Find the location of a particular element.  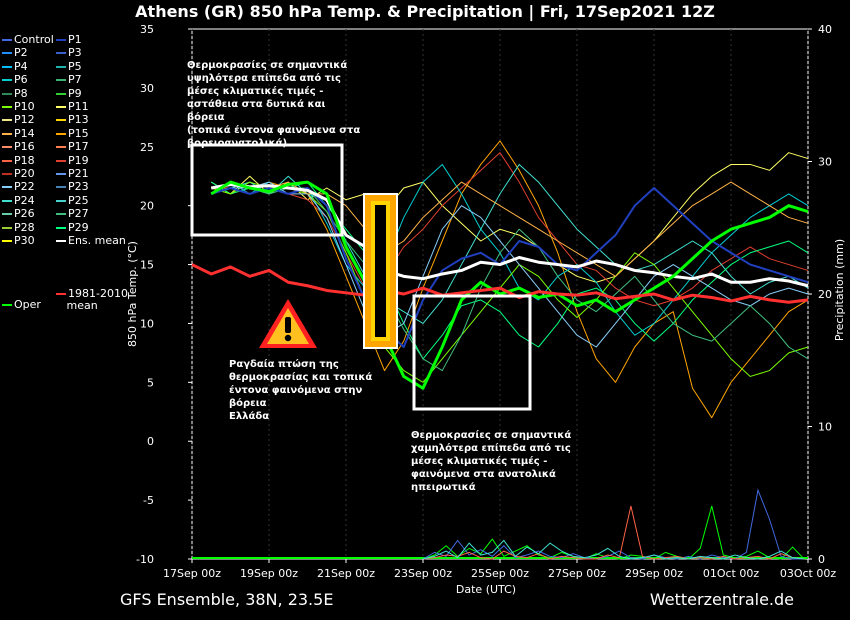

legend-label: P25 is located at coordinates (78, 200).